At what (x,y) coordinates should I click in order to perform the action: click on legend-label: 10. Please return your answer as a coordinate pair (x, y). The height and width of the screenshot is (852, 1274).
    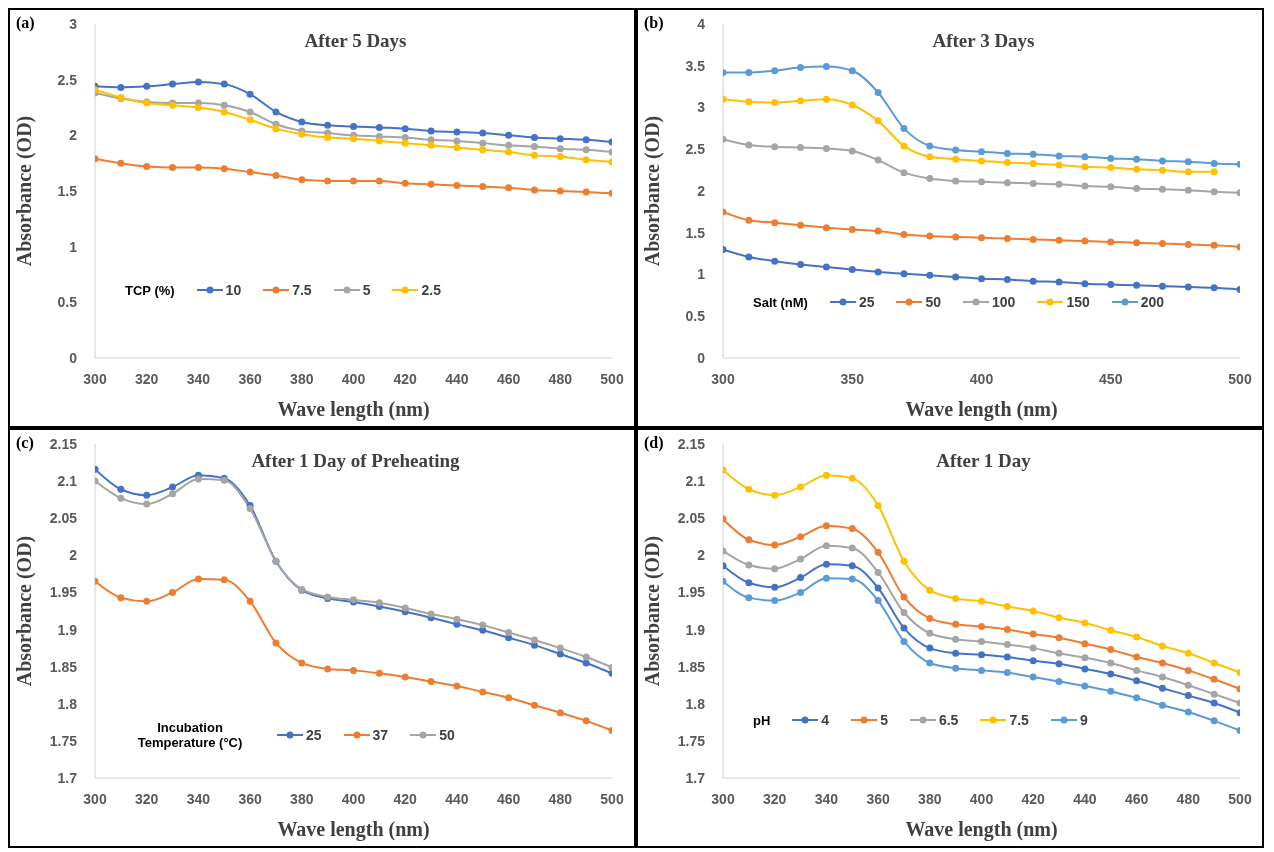
    Looking at the image, I should click on (233, 290).